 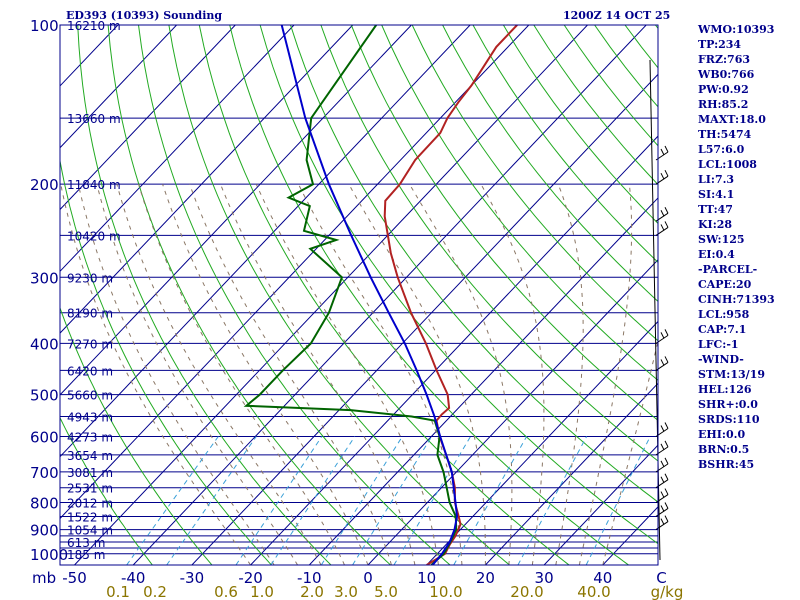 What do you see at coordinates (716, 179) in the screenshot?
I see `index-item: LI:7.3` at bounding box center [716, 179].